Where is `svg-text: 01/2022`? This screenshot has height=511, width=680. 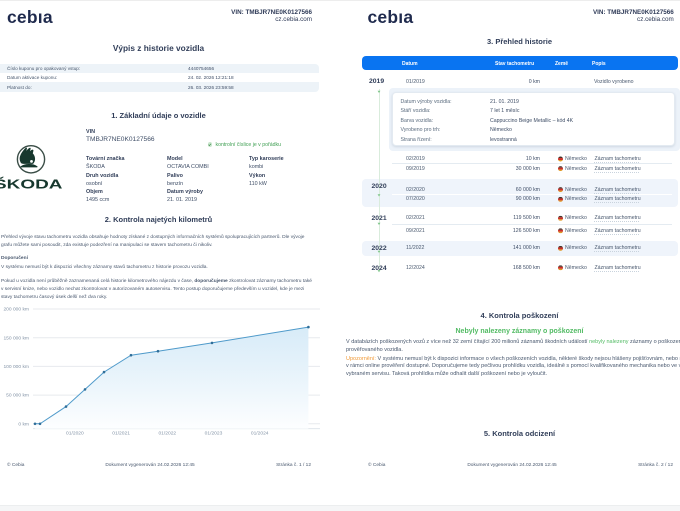
svg-text: 01/2022 is located at coordinates (167, 434).